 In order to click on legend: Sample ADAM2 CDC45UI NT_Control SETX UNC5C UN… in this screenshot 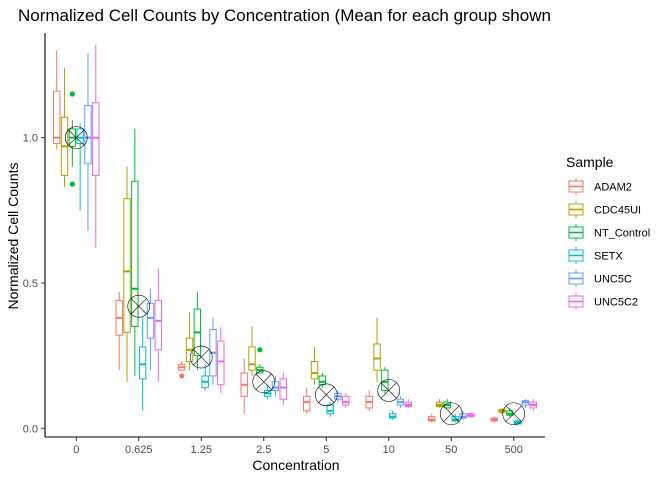, I will do `click(608, 232)`.